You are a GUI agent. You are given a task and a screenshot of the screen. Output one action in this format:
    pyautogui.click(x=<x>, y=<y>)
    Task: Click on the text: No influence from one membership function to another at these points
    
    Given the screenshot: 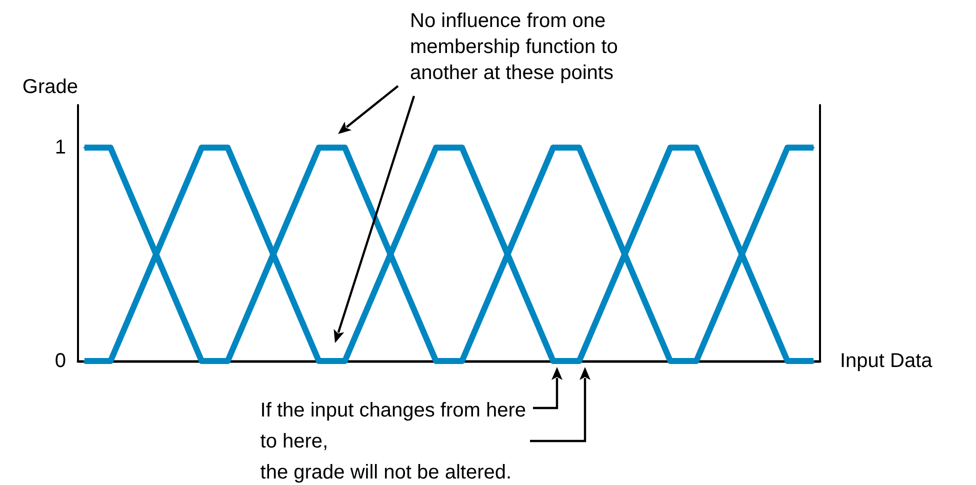 What is the action you would take?
    pyautogui.click(x=514, y=47)
    